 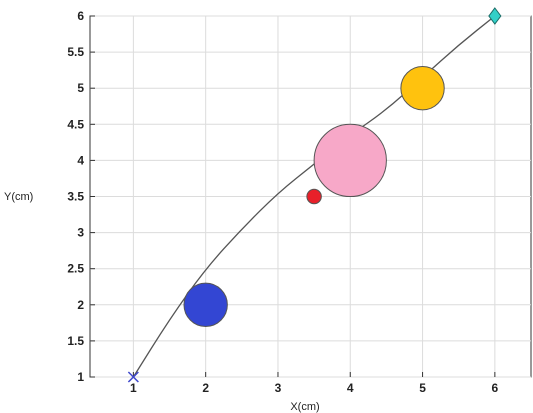 I want to click on y-tick-label: 5, so click(x=80, y=88).